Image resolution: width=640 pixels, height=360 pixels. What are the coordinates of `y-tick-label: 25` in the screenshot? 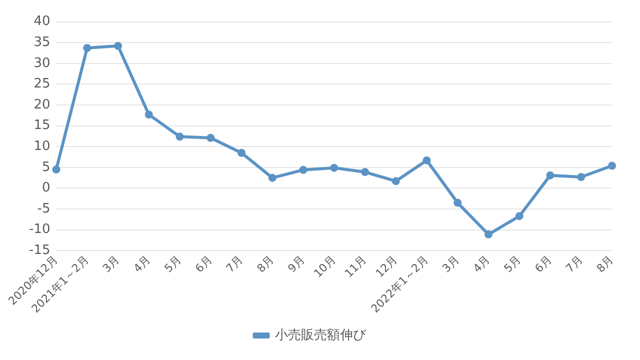 It's located at (42, 84).